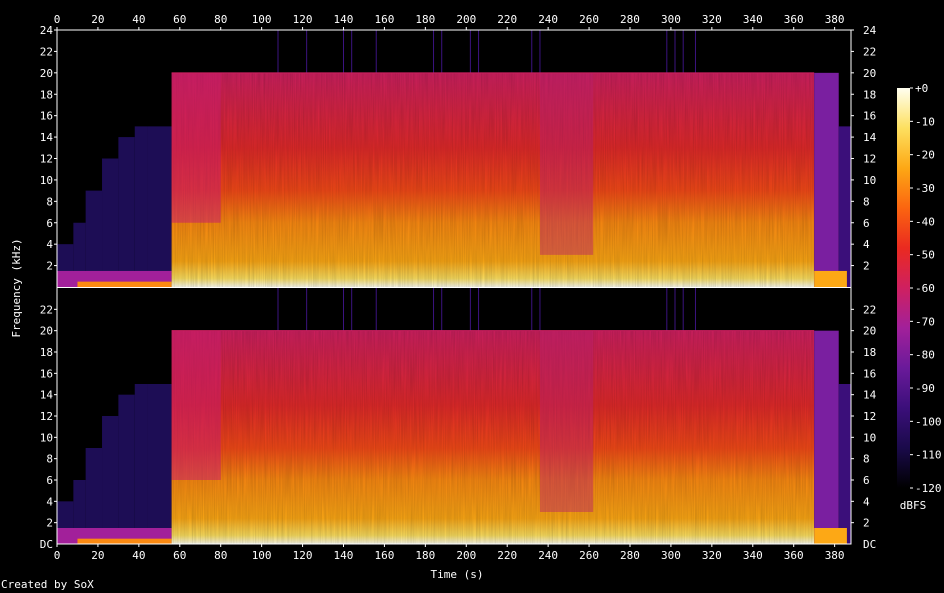 This screenshot has height=593, width=944. What do you see at coordinates (46, 331) in the screenshot?
I see `y-tick-label-left: 20` at bounding box center [46, 331].